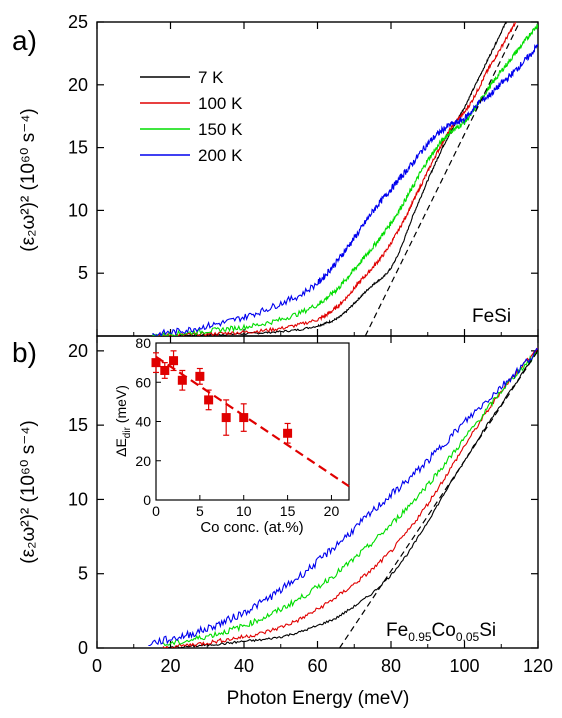 Image resolution: width=562 pixels, height=718 pixels. What do you see at coordinates (491, 316) in the screenshot?
I see `annotation-fesi: FeSi` at bounding box center [491, 316].